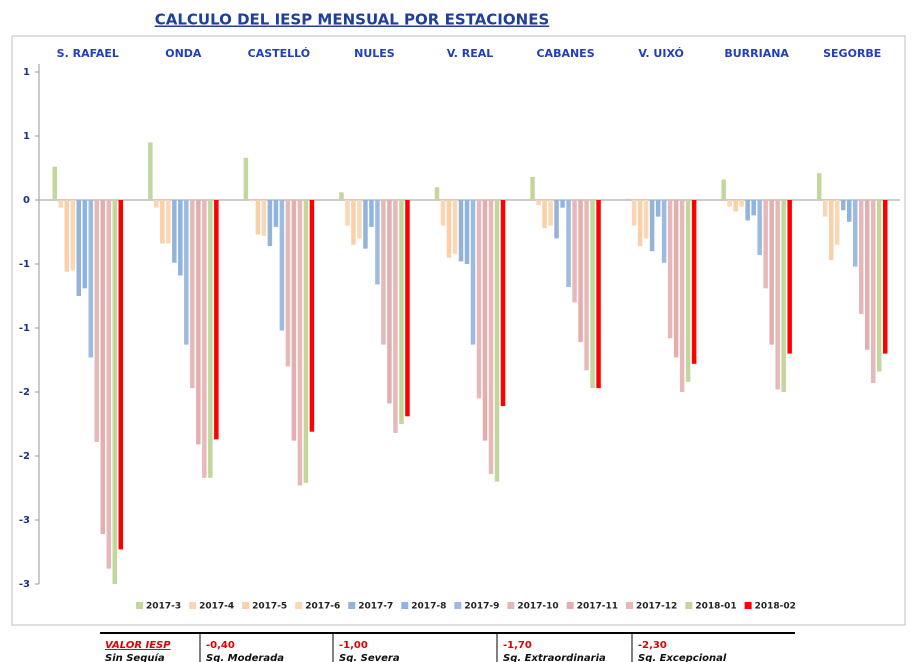  Describe the element at coordinates (756, 53) in the screenshot. I see `station-label: BURRIANA` at that location.